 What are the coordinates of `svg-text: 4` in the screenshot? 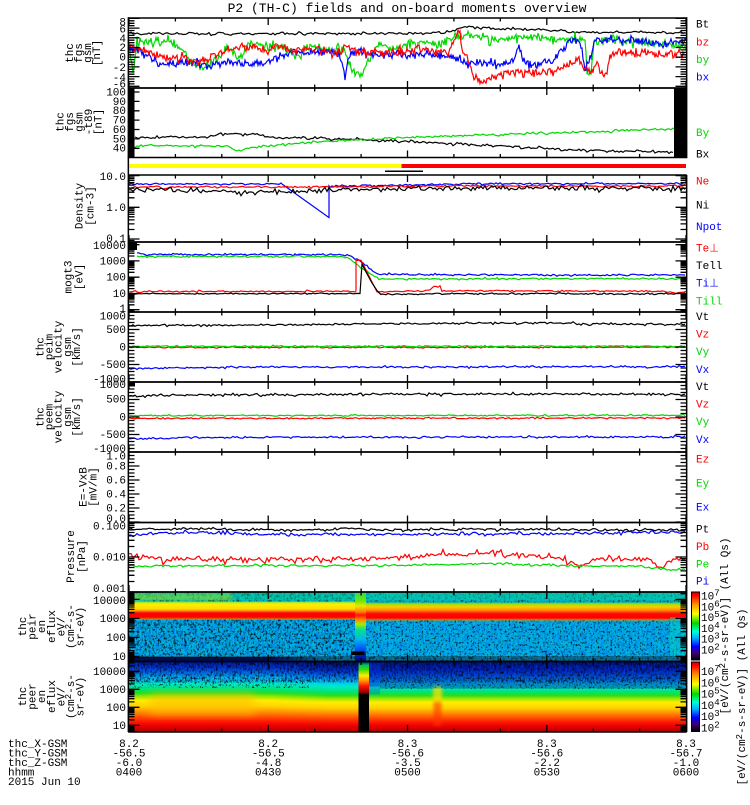 It's located at (122, 40).